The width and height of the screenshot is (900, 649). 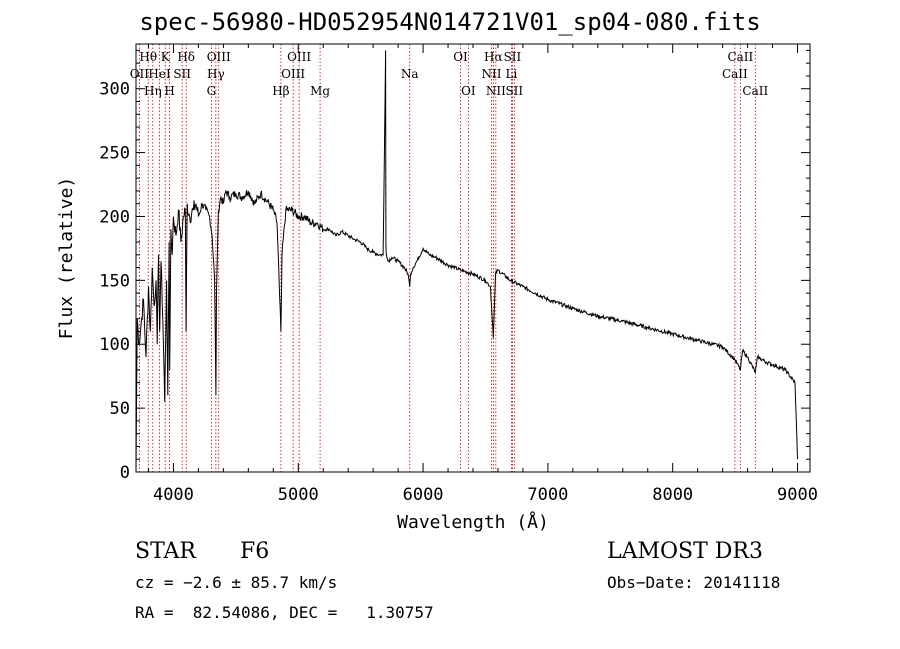 What do you see at coordinates (182, 74) in the screenshot?
I see `line-marker-label-6: SII` at bounding box center [182, 74].